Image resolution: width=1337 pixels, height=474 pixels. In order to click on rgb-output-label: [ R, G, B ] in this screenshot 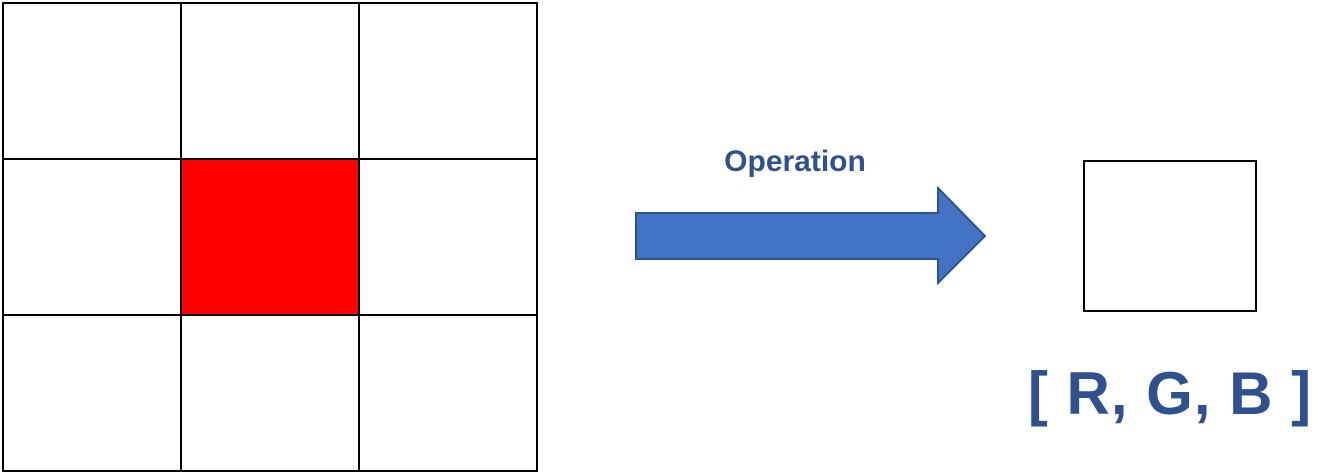, I will do `click(1170, 393)`.